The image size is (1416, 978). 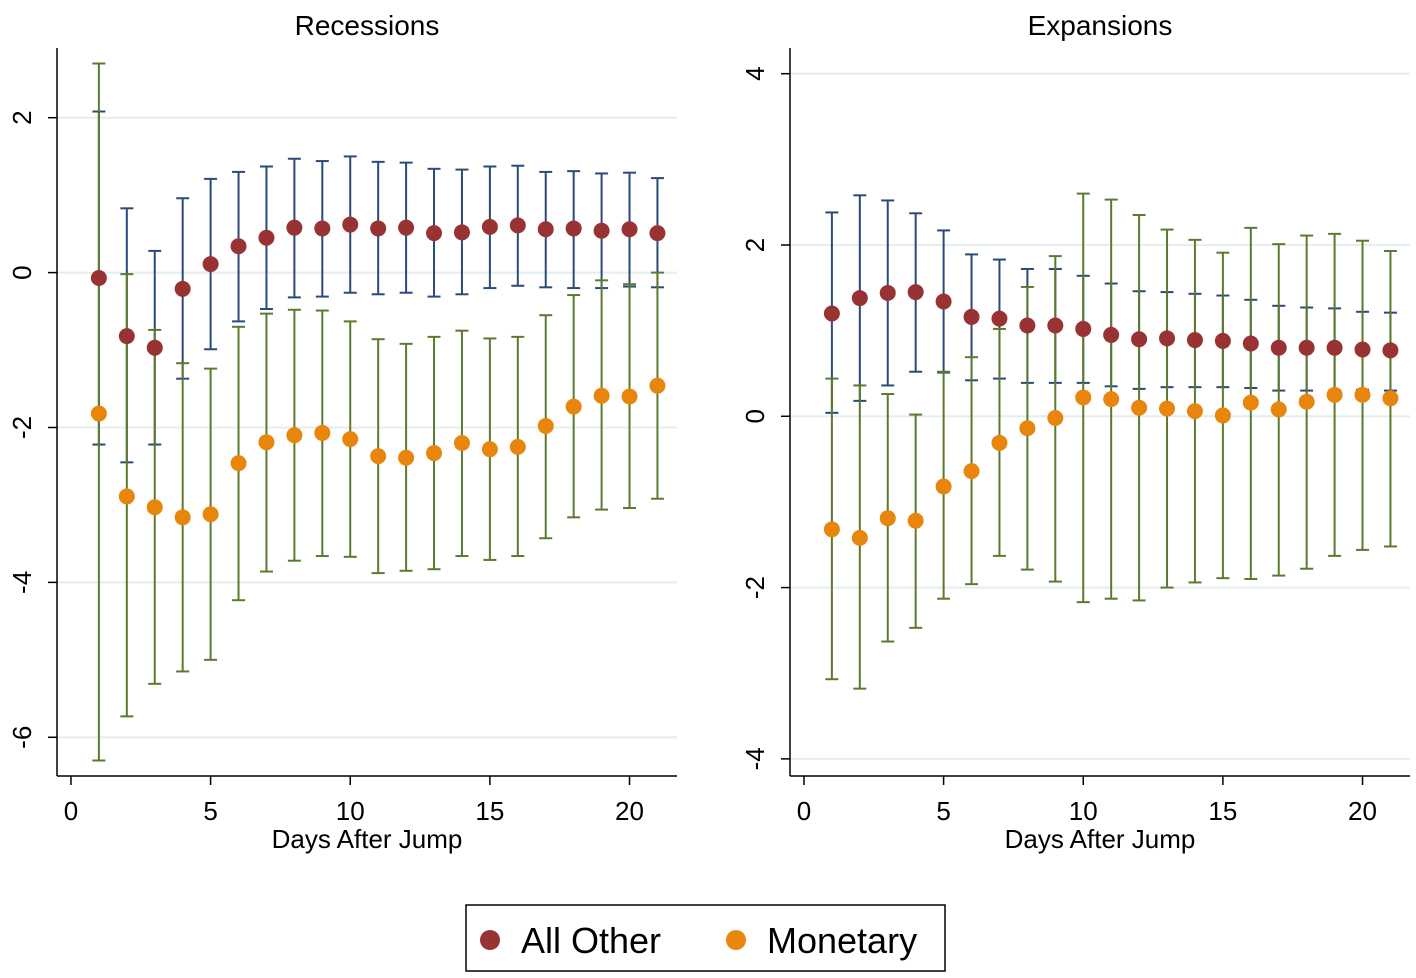 What do you see at coordinates (22, 737) in the screenshot?
I see `y-tick-label: -6` at bounding box center [22, 737].